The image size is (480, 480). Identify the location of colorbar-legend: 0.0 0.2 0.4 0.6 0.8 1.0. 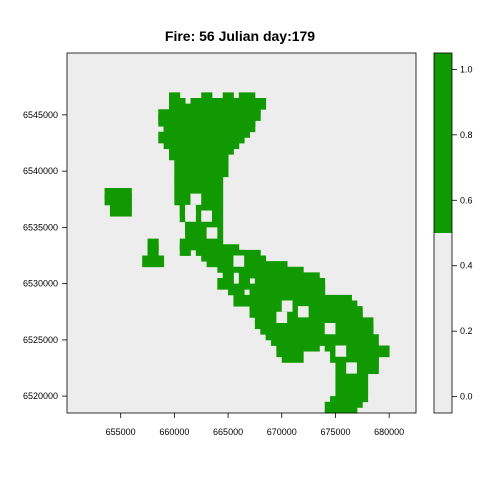
(453, 233).